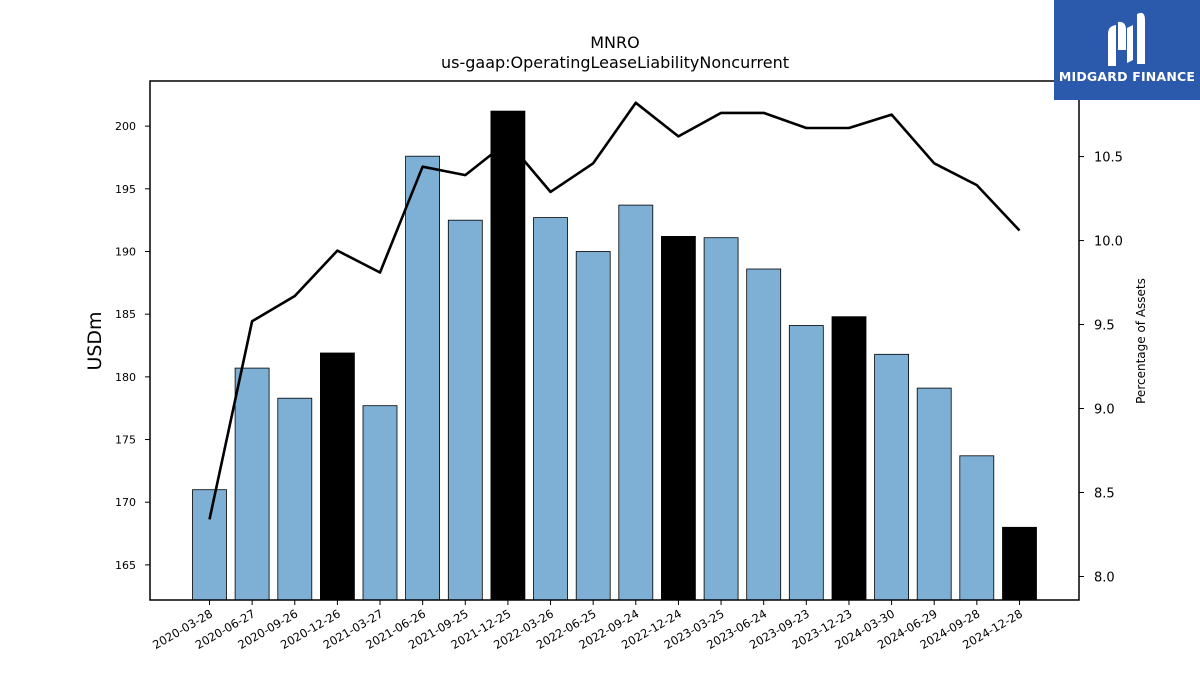 The image size is (1200, 675). What do you see at coordinates (1108, 242) in the screenshot?
I see `y2-tick-label: 10.0` at bounding box center [1108, 242].